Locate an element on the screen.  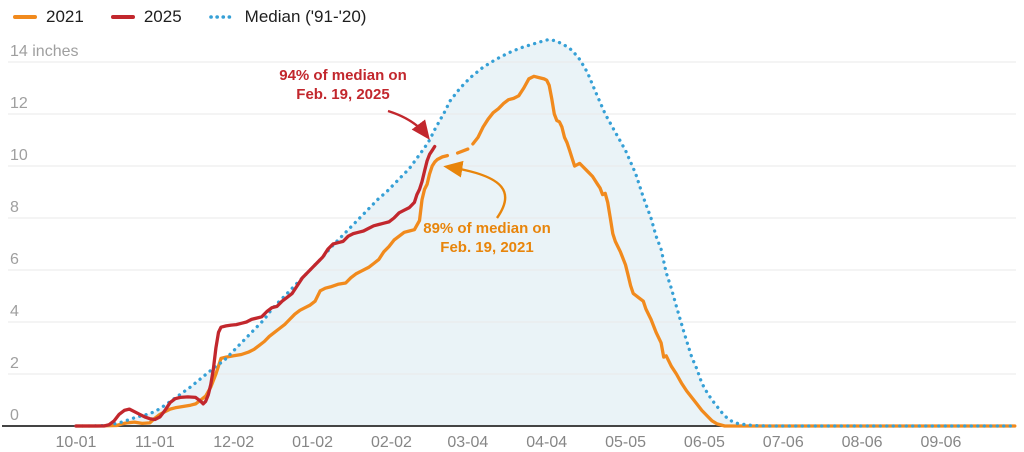
svg-text: 05-05 is located at coordinates (625, 442).